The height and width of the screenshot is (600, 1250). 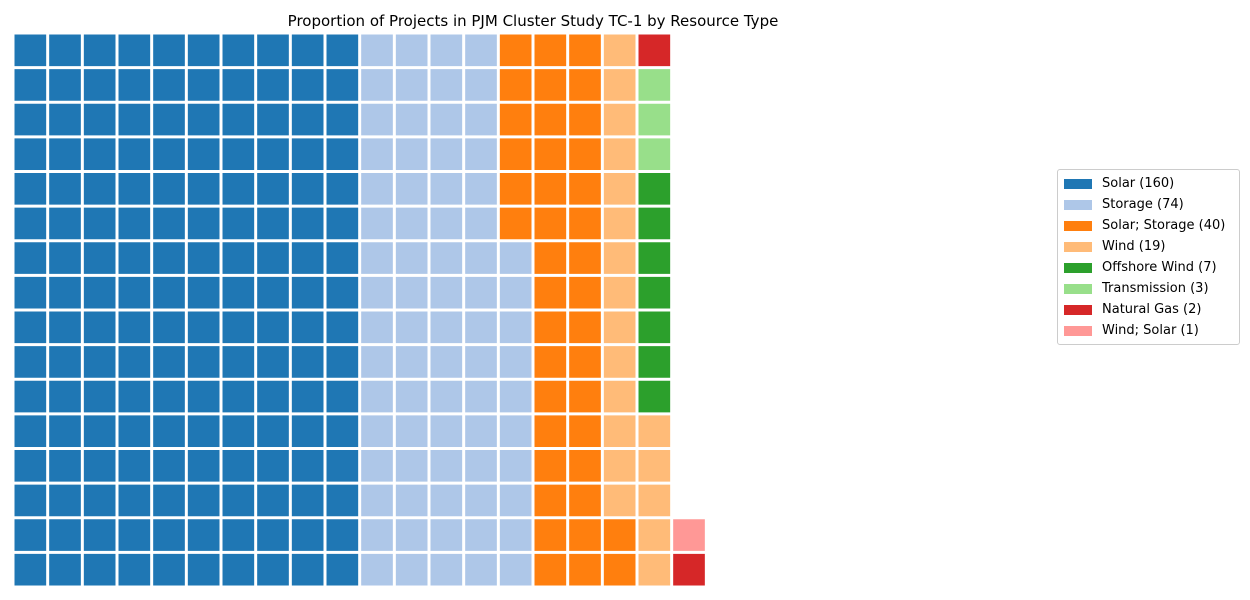 I want to click on legend-item-wind-solar: Wind; Solar (1), so click(x=1148, y=330).